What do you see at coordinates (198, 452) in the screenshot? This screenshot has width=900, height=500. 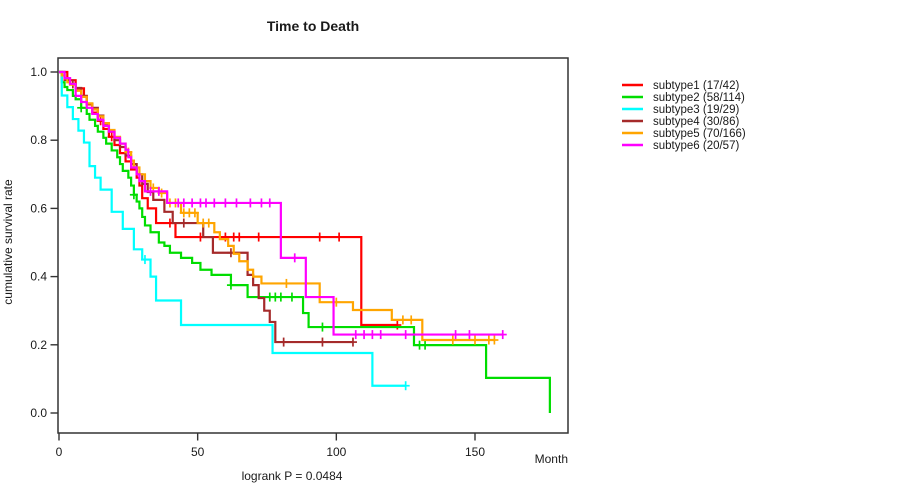 I see `x-tick-label: 50` at bounding box center [198, 452].